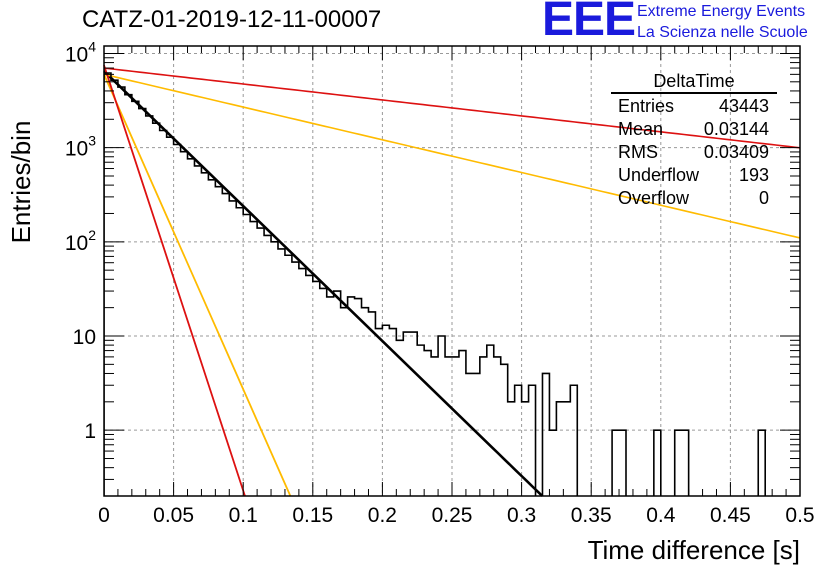  What do you see at coordinates (90, 431) in the screenshot?
I see `y-tick-label: 1` at bounding box center [90, 431].